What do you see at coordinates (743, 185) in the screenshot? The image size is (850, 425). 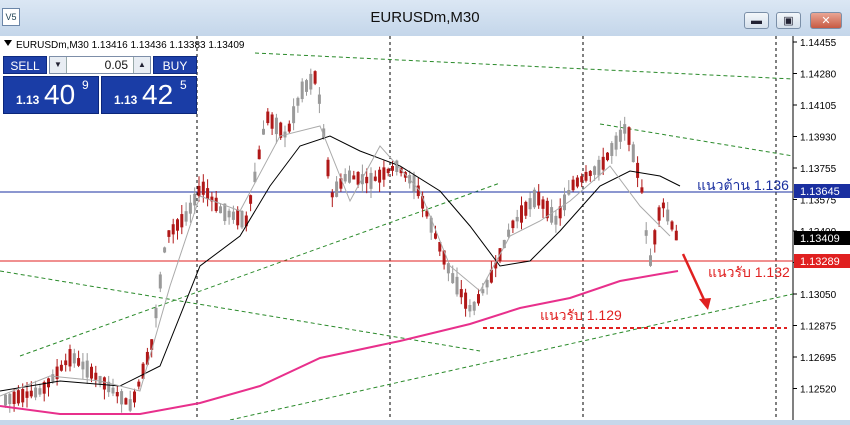 I see `resistance-label: แนวต้าน 1.136` at bounding box center [743, 185].